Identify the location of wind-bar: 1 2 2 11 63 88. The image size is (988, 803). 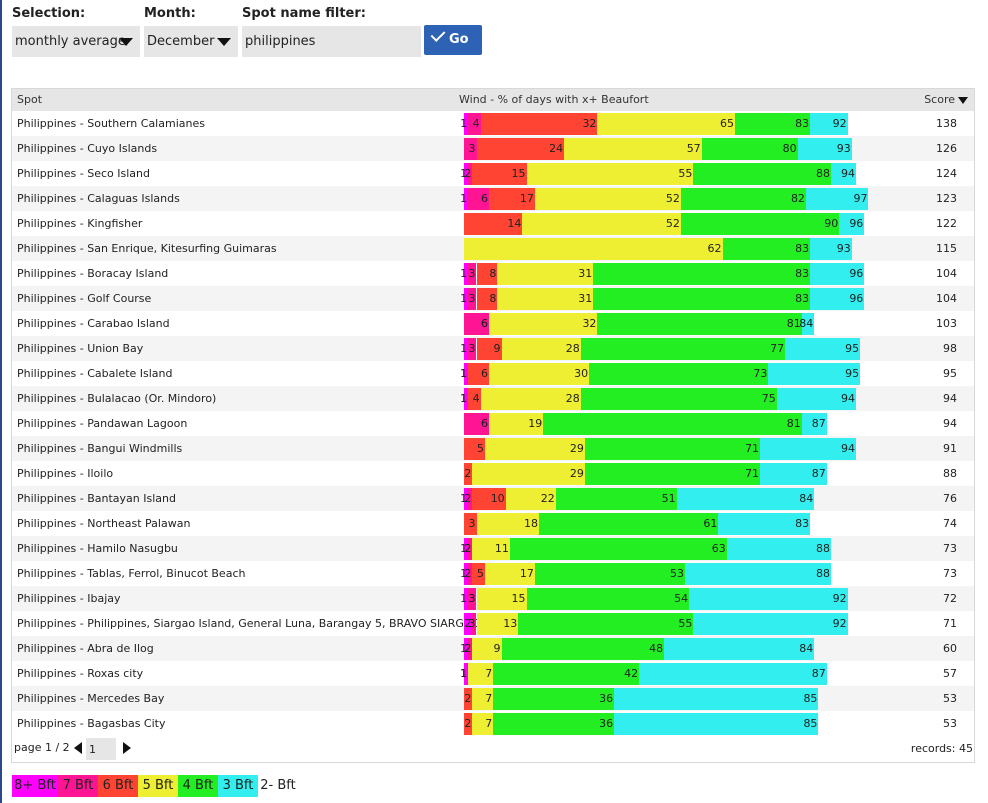
(674, 549).